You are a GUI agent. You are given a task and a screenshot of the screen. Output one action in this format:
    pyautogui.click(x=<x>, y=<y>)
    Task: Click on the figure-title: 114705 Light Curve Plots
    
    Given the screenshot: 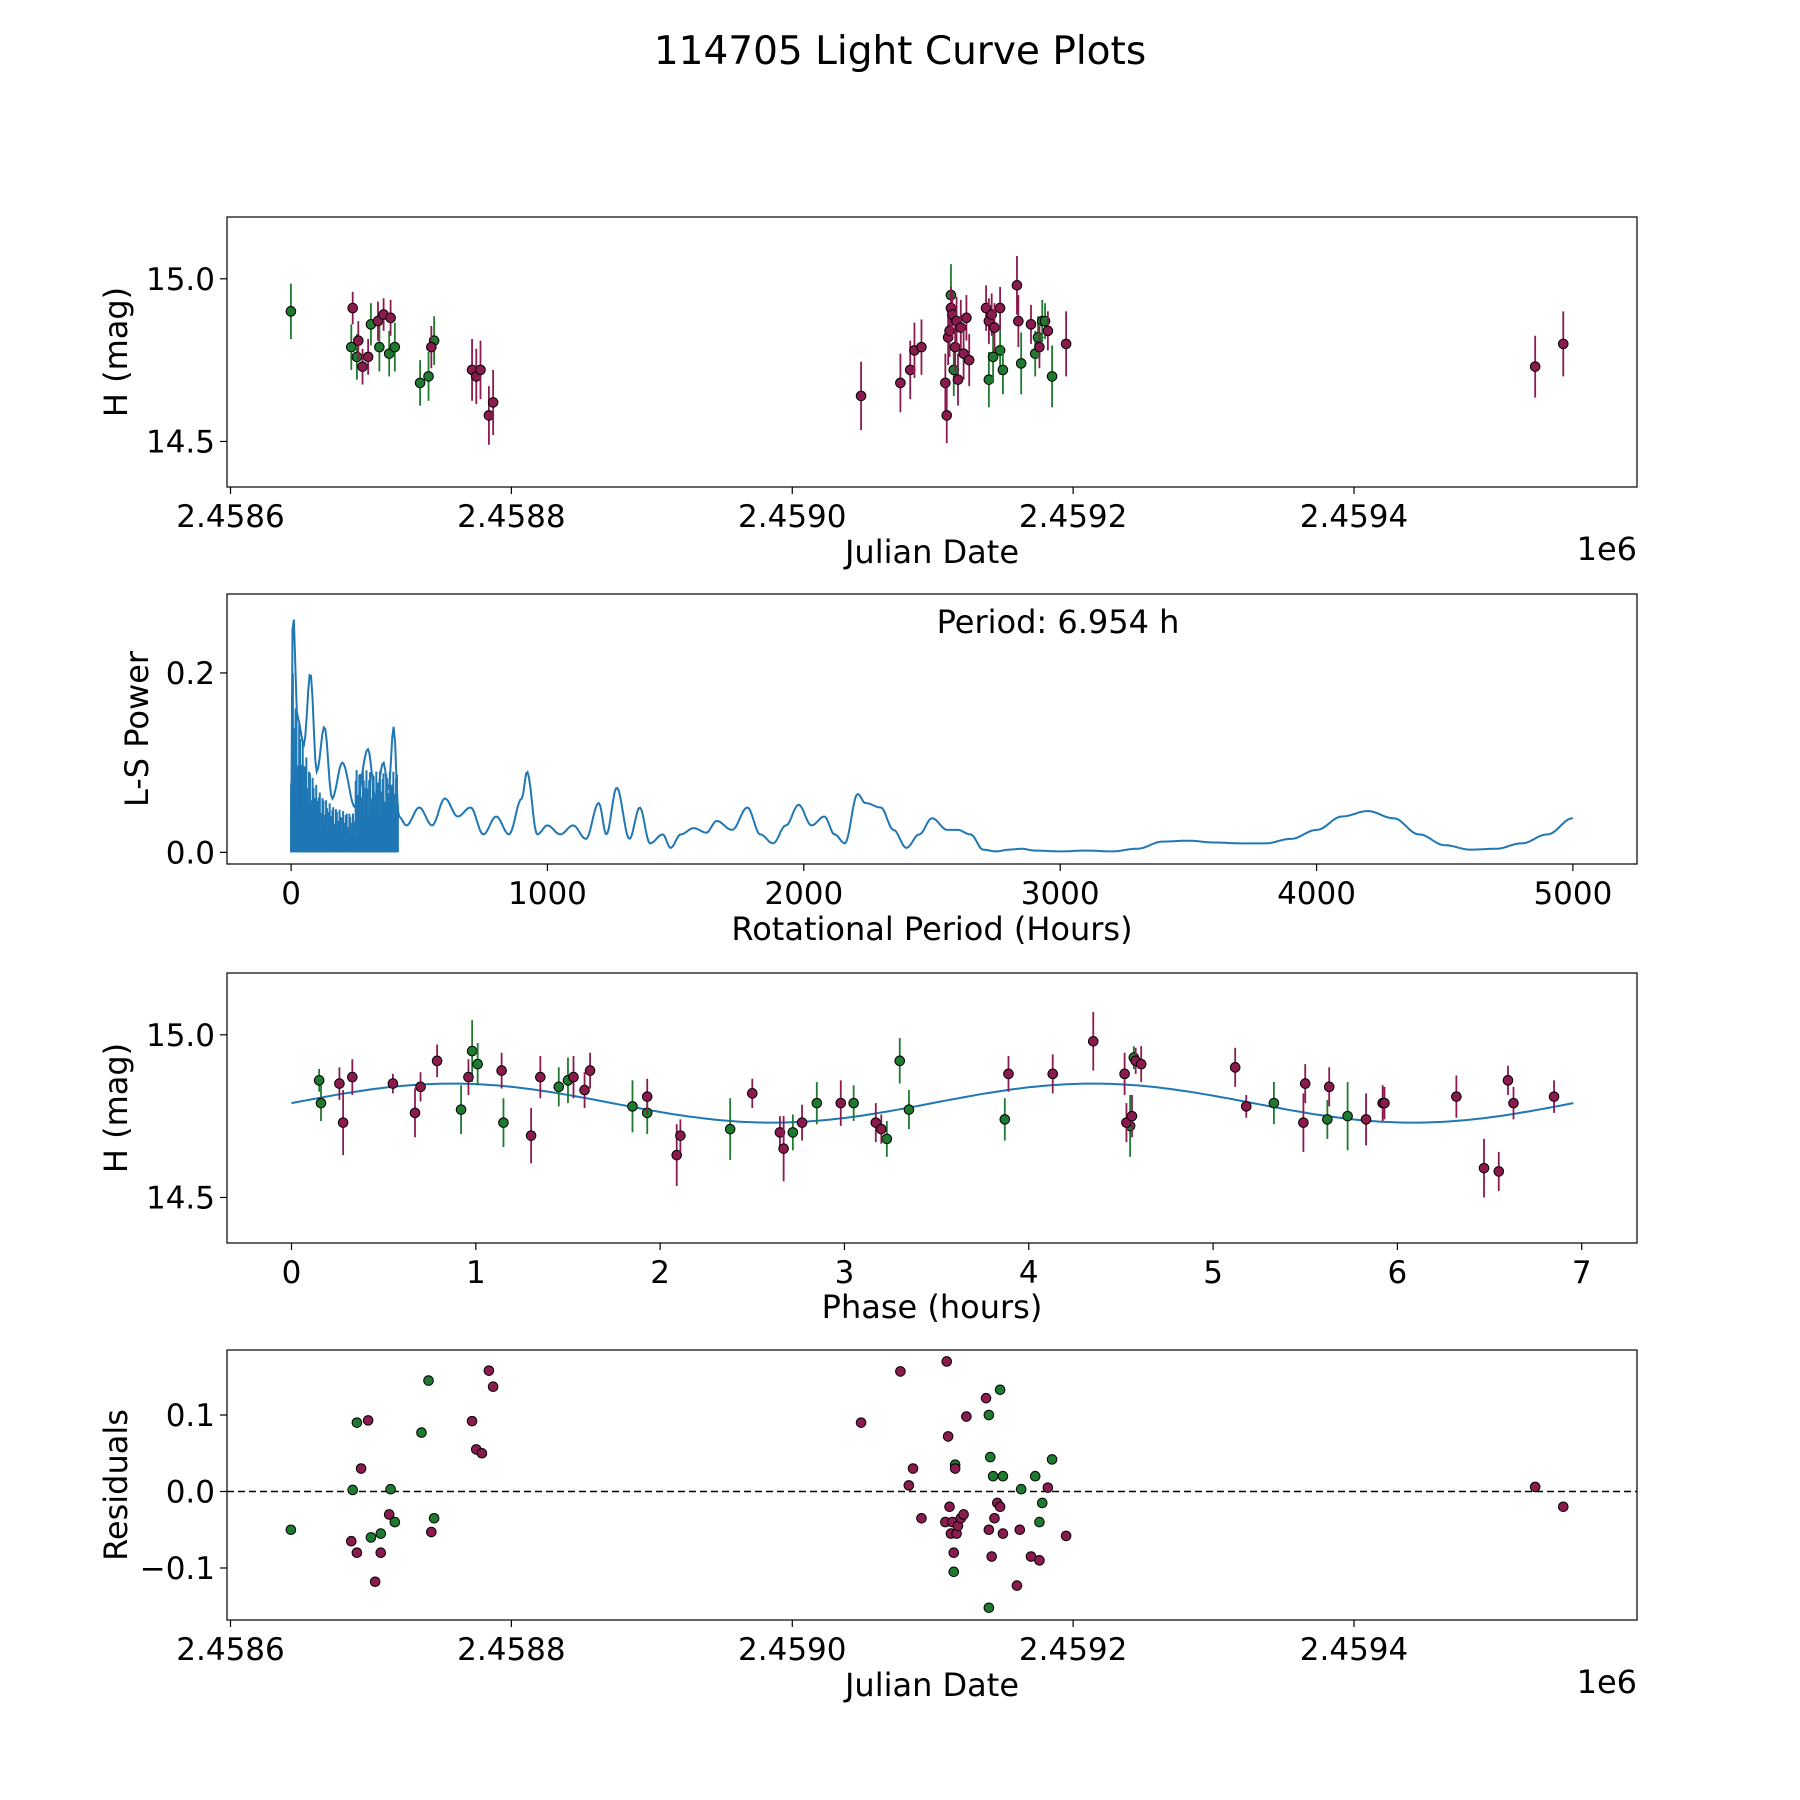 What is the action you would take?
    pyautogui.click(x=900, y=51)
    